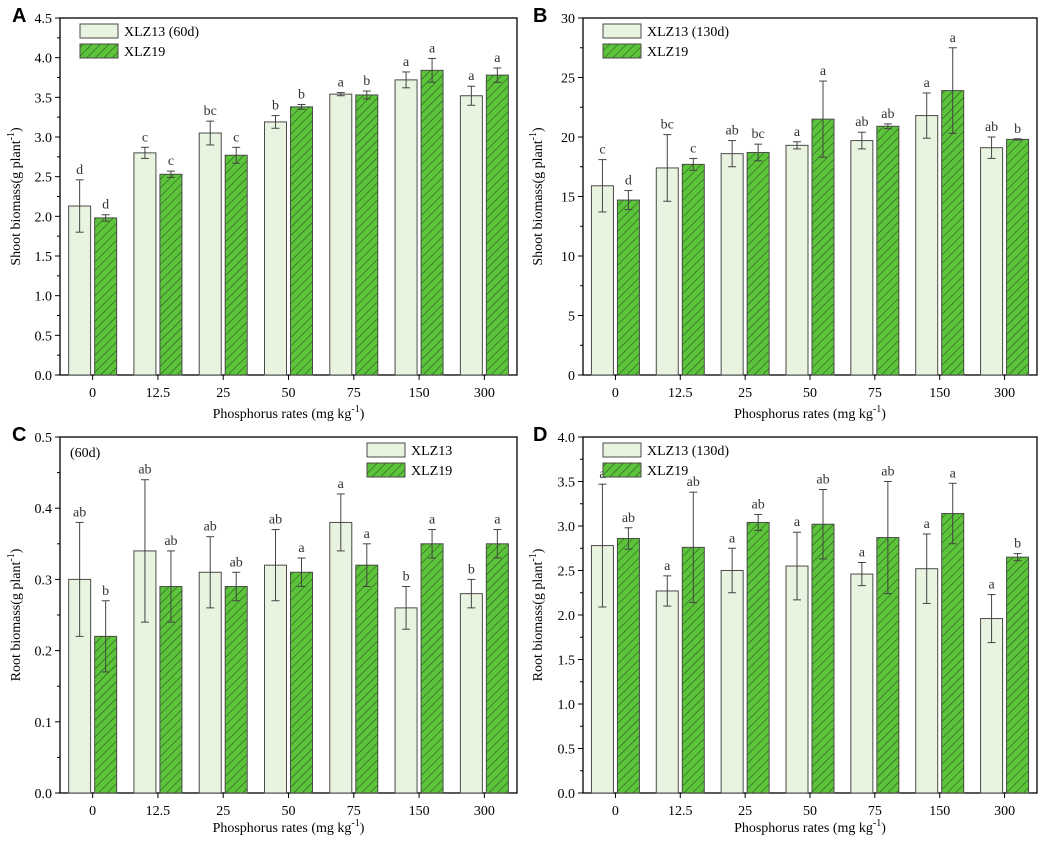  I want to click on y-axis-title: Root biomass(g plant-1), so click(537, 614).